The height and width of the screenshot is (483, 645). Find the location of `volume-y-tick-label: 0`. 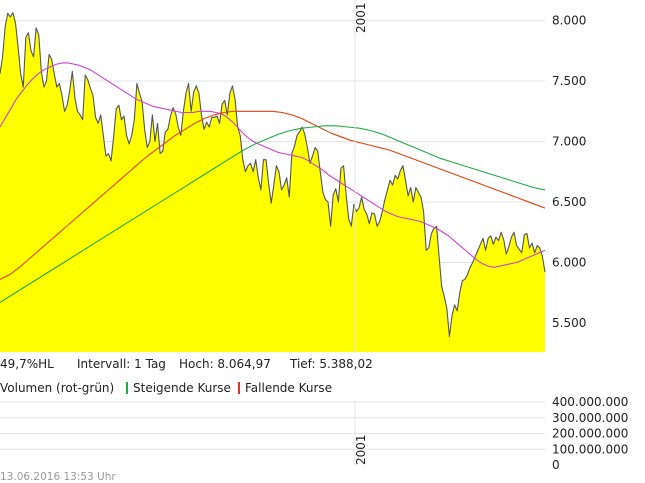

volume-y-tick-label: 0 is located at coordinates (556, 465).